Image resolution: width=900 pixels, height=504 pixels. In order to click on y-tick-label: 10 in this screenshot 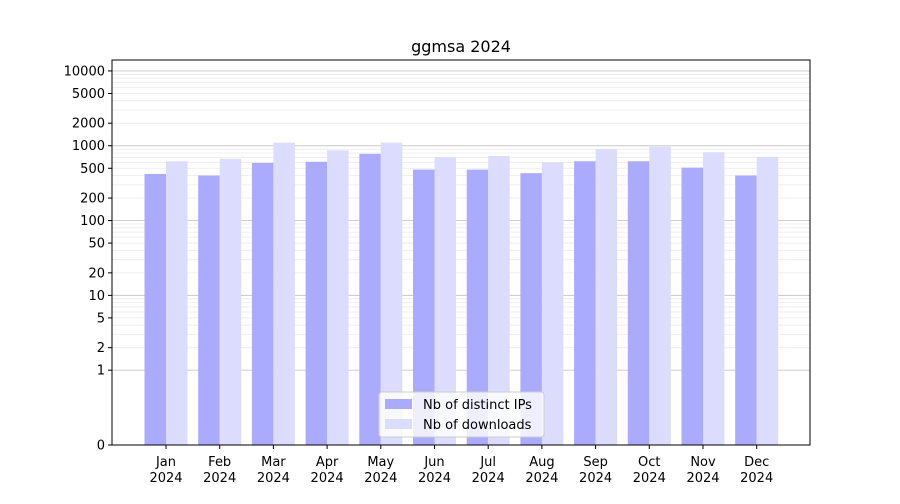, I will do `click(96, 296)`.